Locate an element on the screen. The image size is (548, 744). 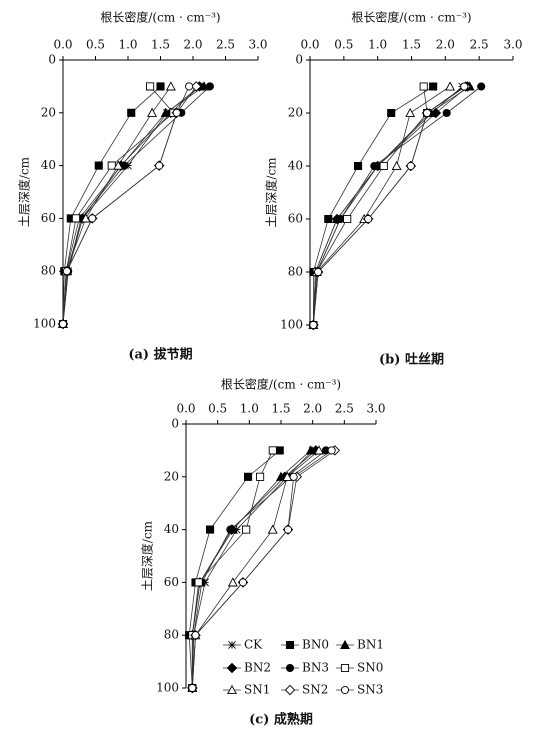
y-tick-label: 0 is located at coordinates (175, 424).